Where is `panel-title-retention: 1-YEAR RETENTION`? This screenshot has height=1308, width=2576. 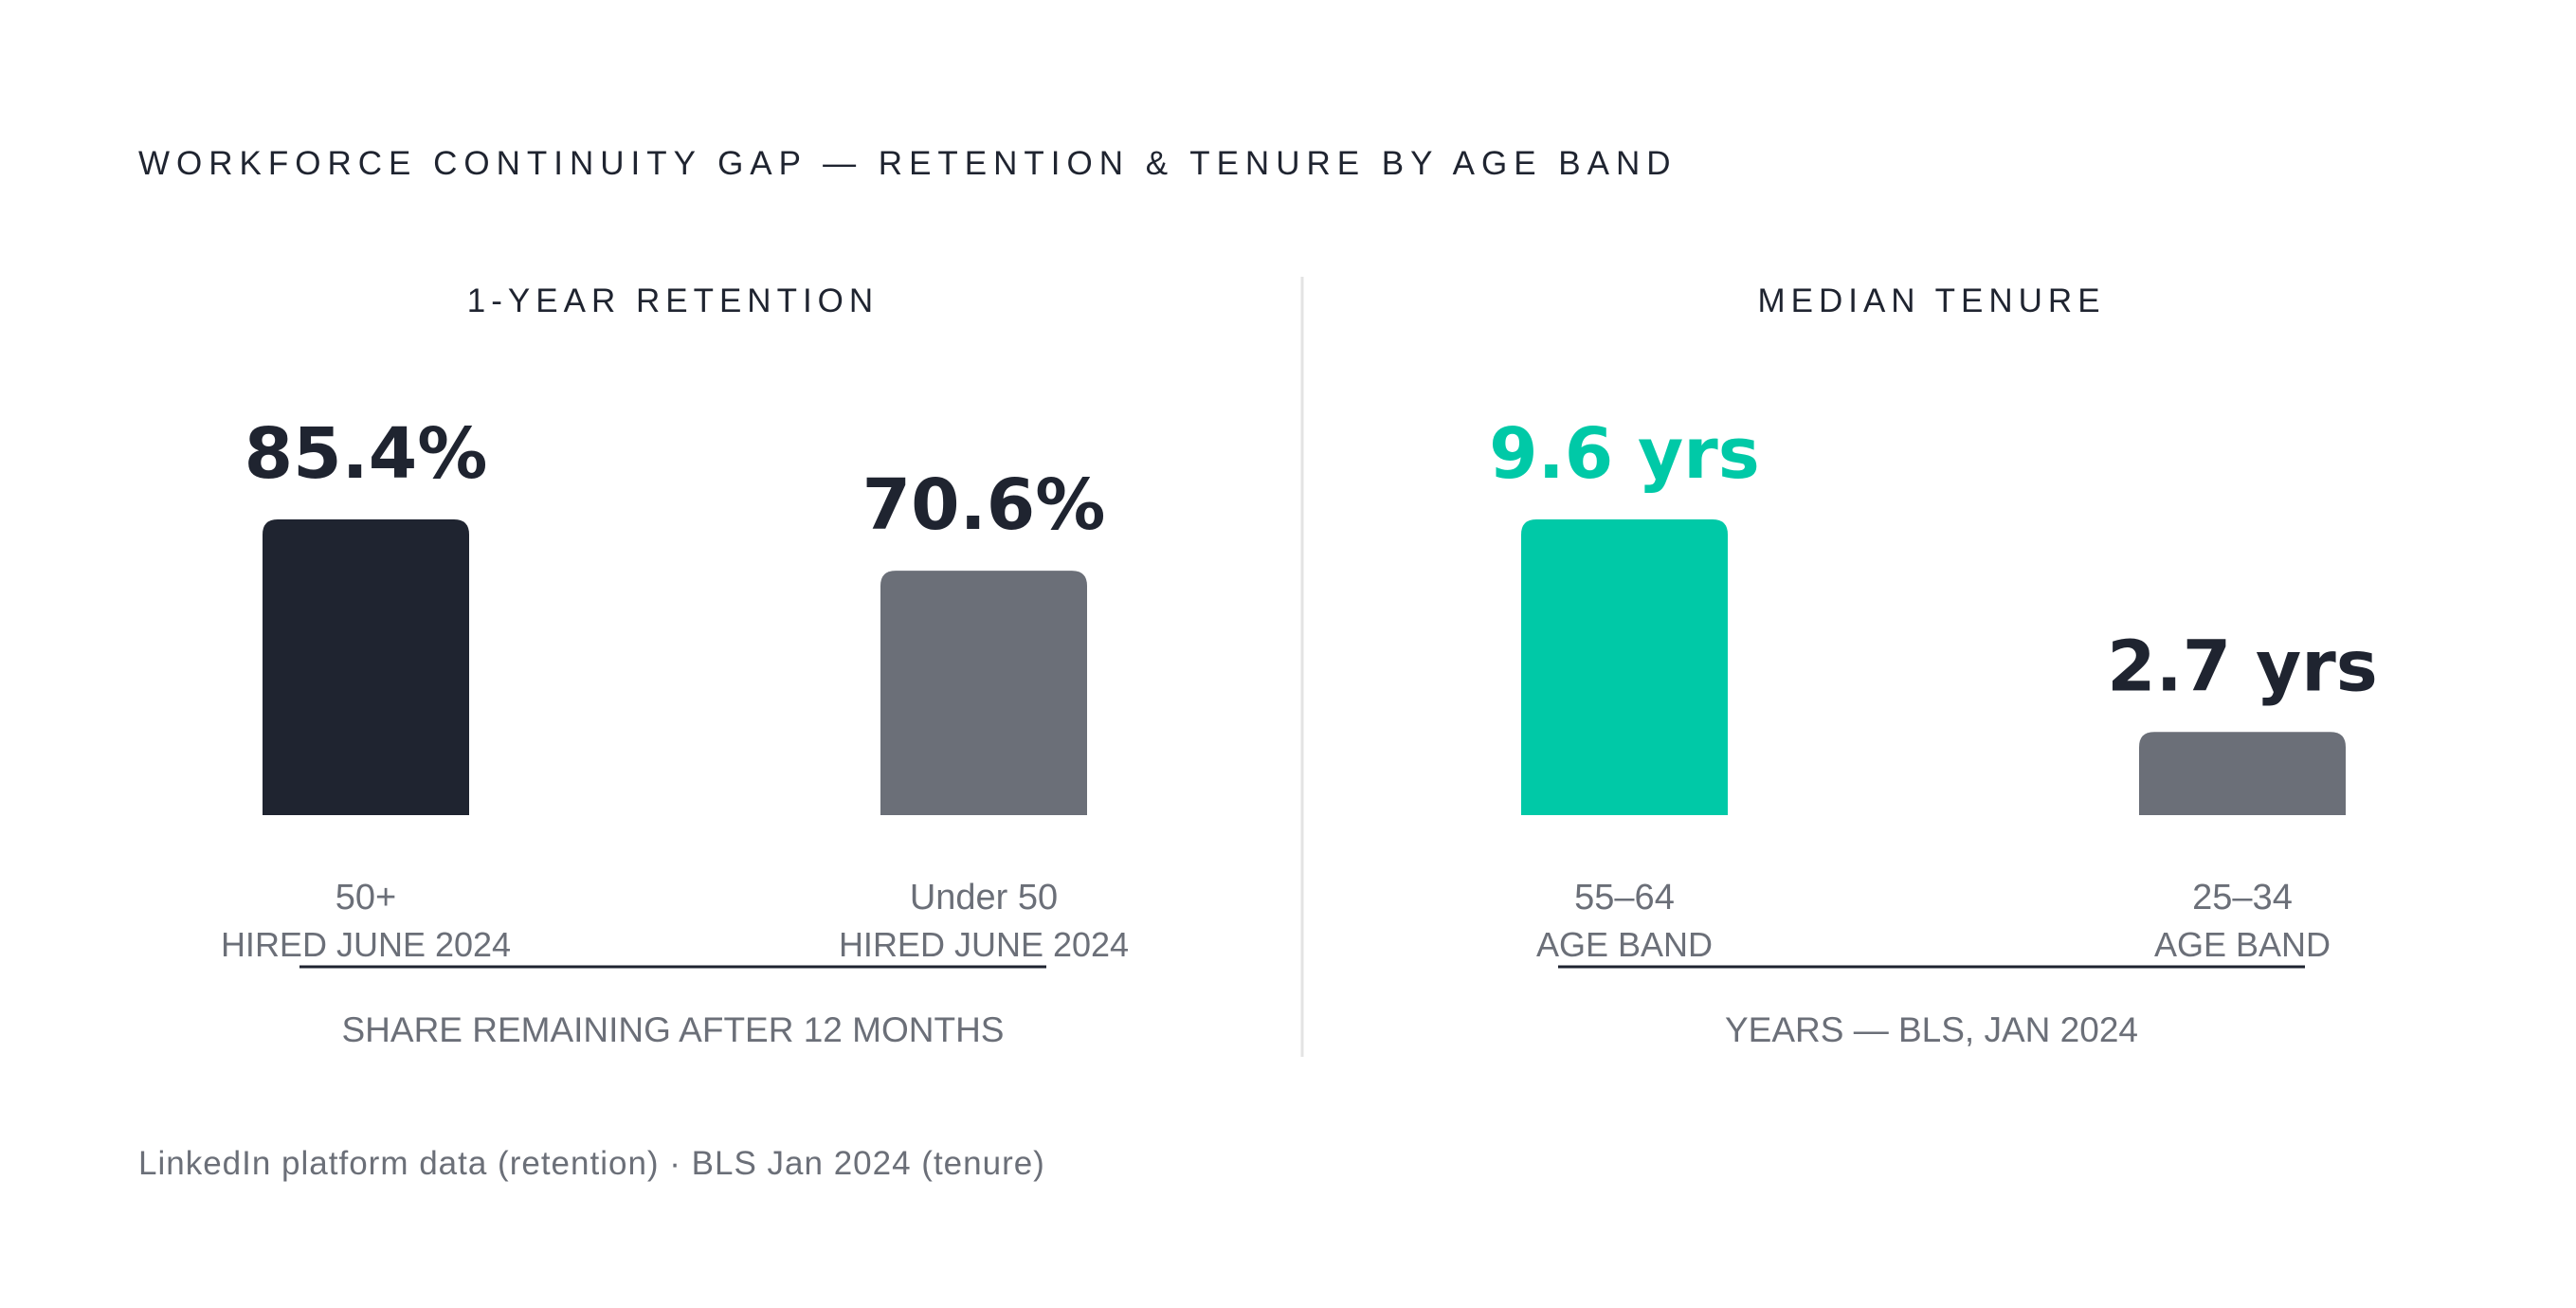
panel-title-retention: 1-YEAR RETENTION is located at coordinates (673, 300).